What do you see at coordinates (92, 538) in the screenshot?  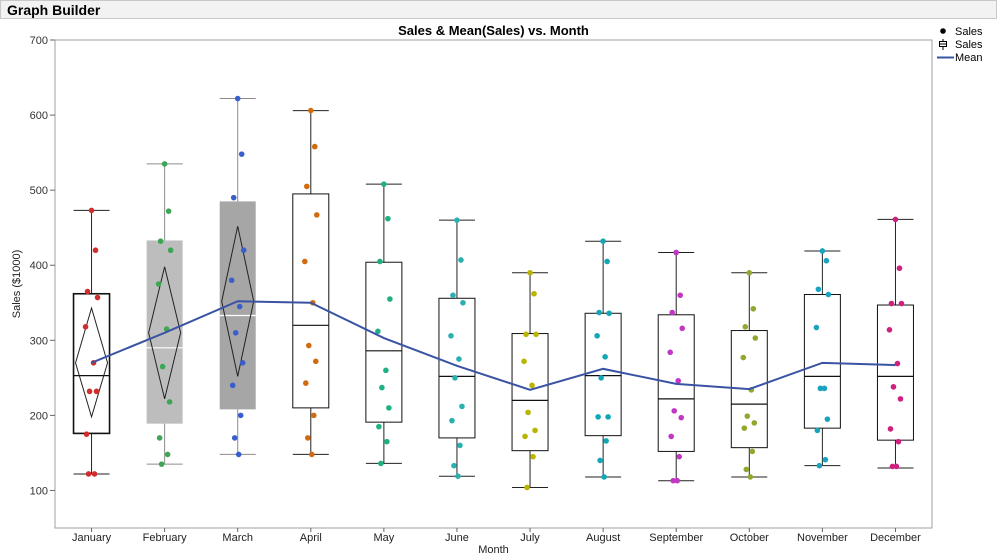 I see `x-tick-label: January` at bounding box center [92, 538].